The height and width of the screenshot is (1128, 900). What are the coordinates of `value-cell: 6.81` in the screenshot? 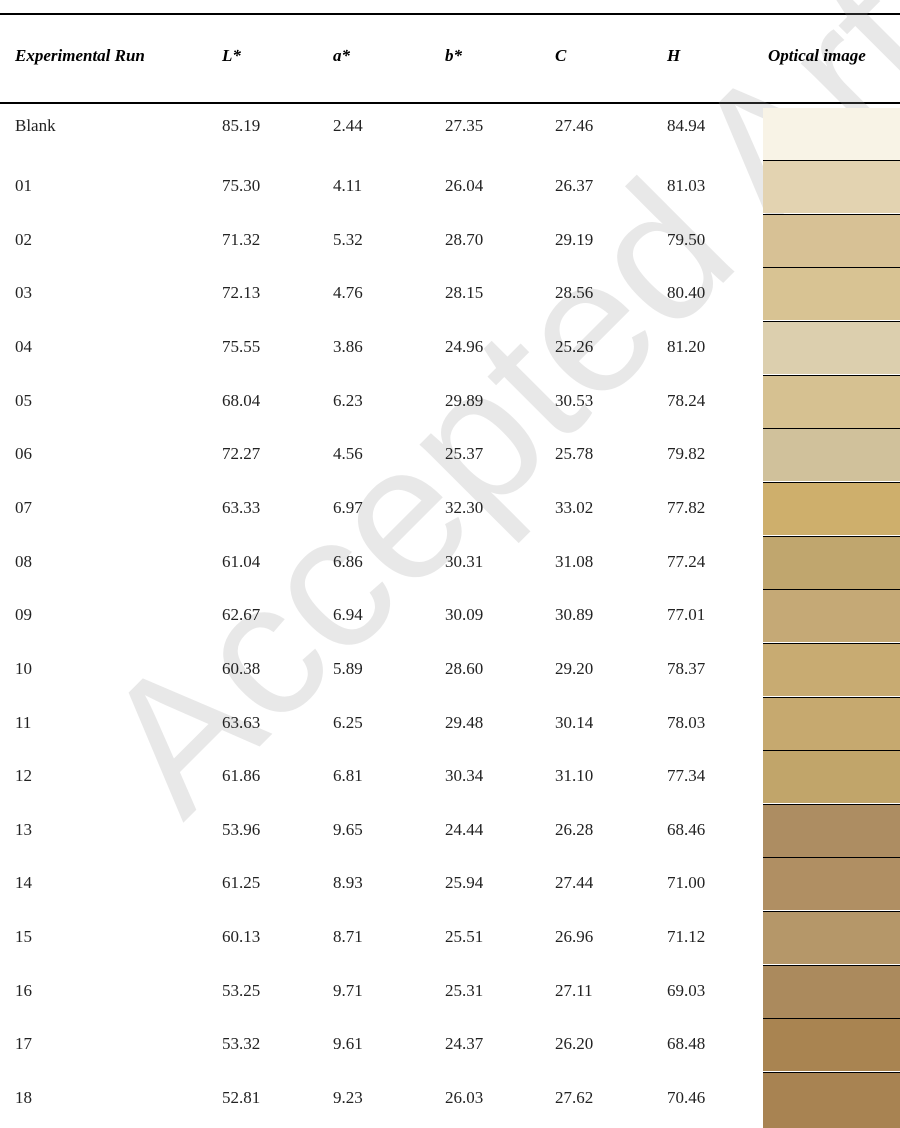 It's located at (348, 776).